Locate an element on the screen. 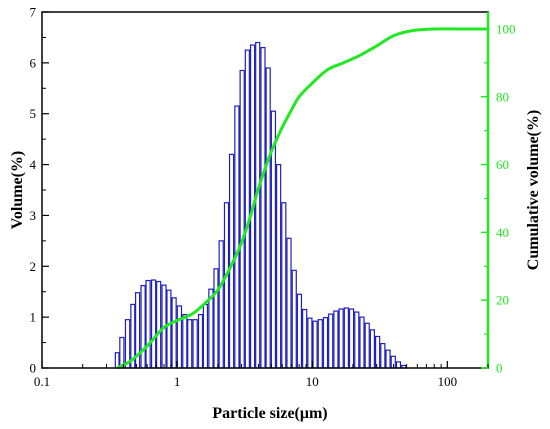 Image resolution: width=550 pixels, height=429 pixels. x-tick-label: 1 is located at coordinates (177, 381).